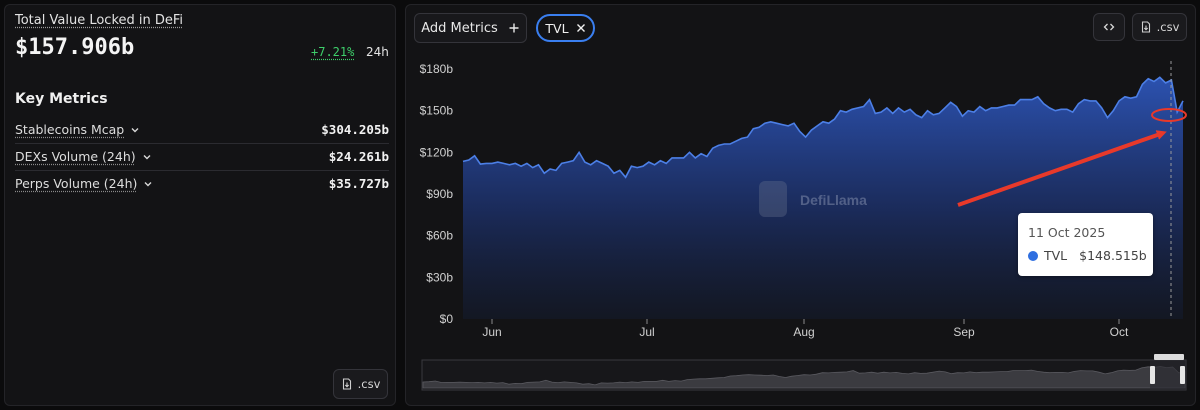  I want to click on y-tick-label: $180b, so click(437, 69).